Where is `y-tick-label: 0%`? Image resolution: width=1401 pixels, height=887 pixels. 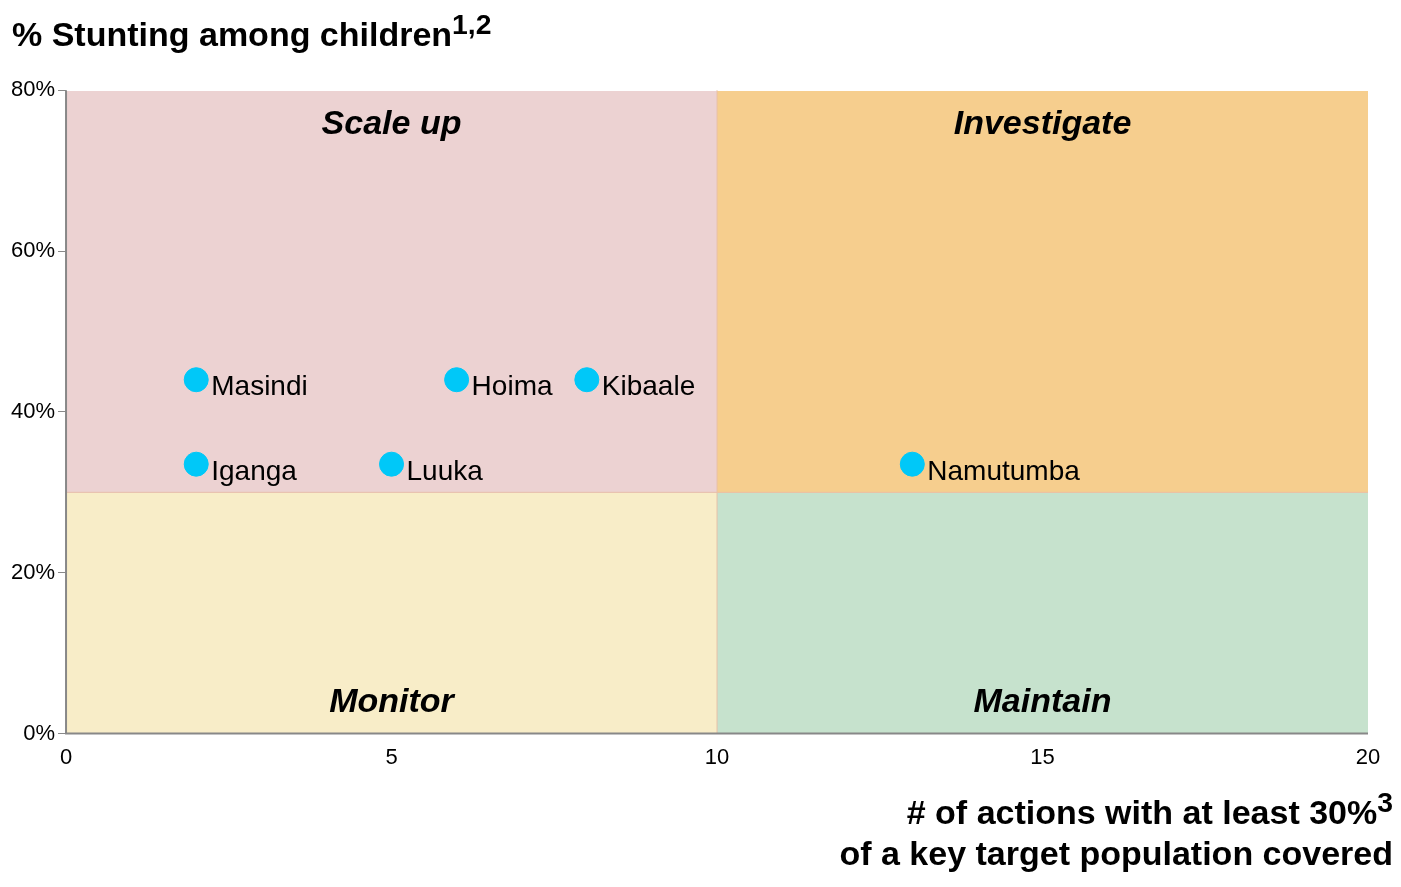 y-tick-label: 0% is located at coordinates (39, 732).